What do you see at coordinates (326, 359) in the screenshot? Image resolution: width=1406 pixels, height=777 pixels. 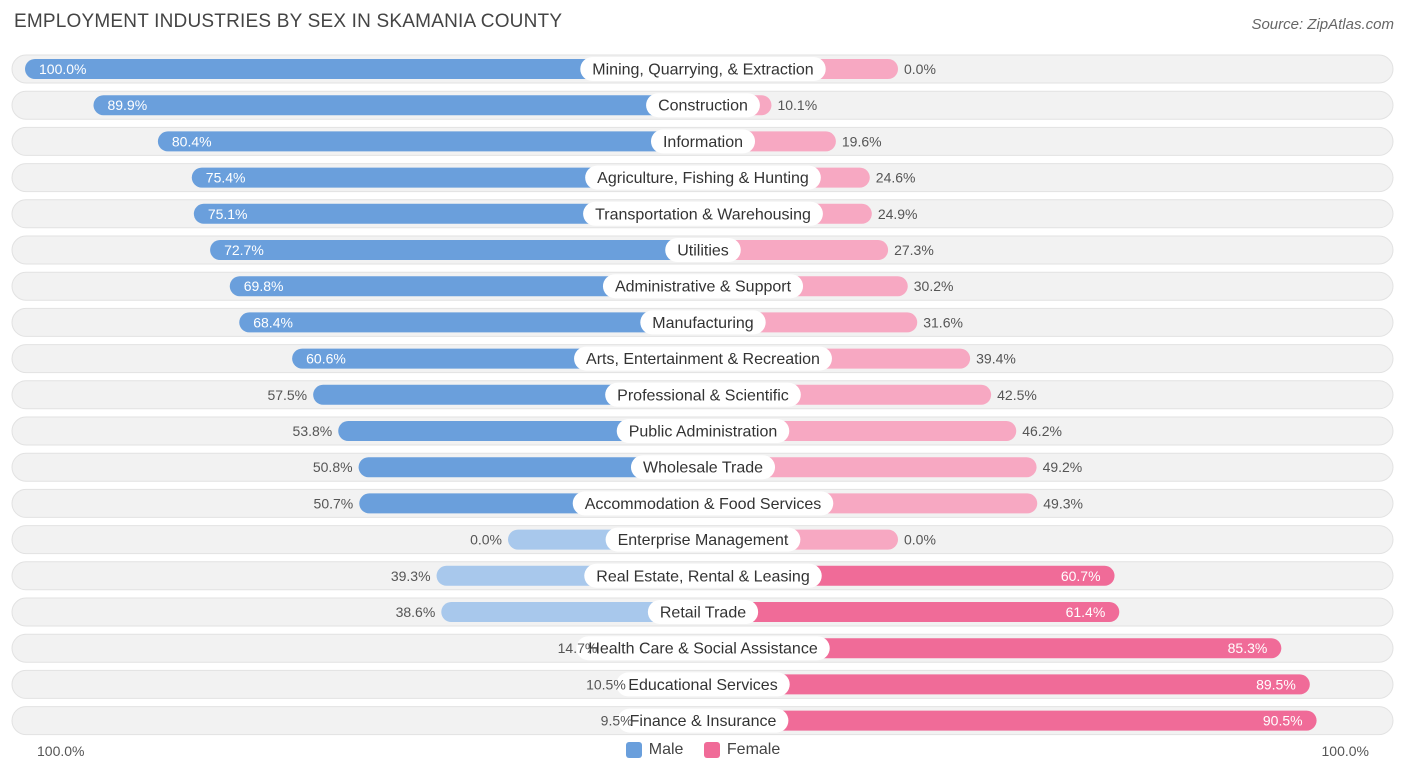 I see `value-label-male: 60.6%` at bounding box center [326, 359].